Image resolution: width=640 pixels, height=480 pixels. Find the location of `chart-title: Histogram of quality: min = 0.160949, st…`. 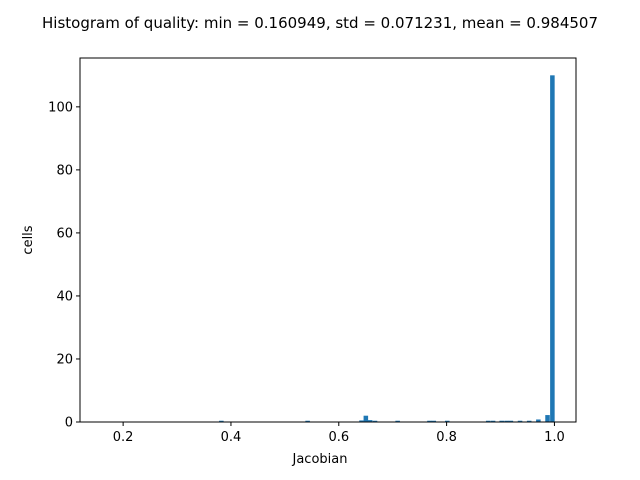

chart-title: Histogram of quality: min = 0.160949, st… is located at coordinates (320, 23).